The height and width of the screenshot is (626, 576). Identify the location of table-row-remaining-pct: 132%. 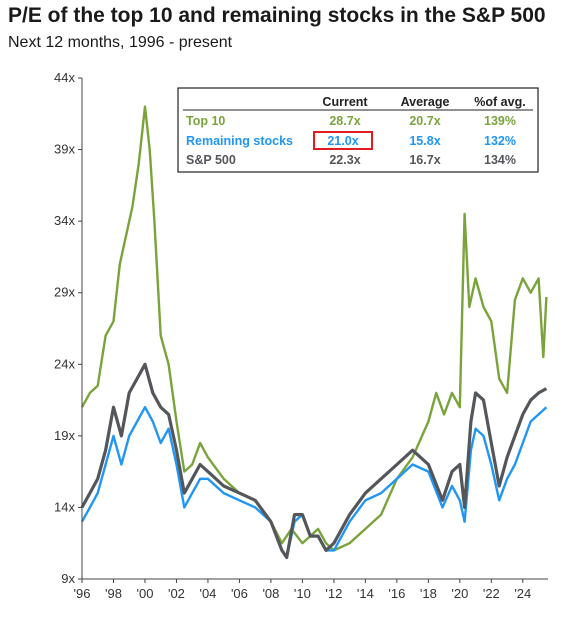
(500, 141).